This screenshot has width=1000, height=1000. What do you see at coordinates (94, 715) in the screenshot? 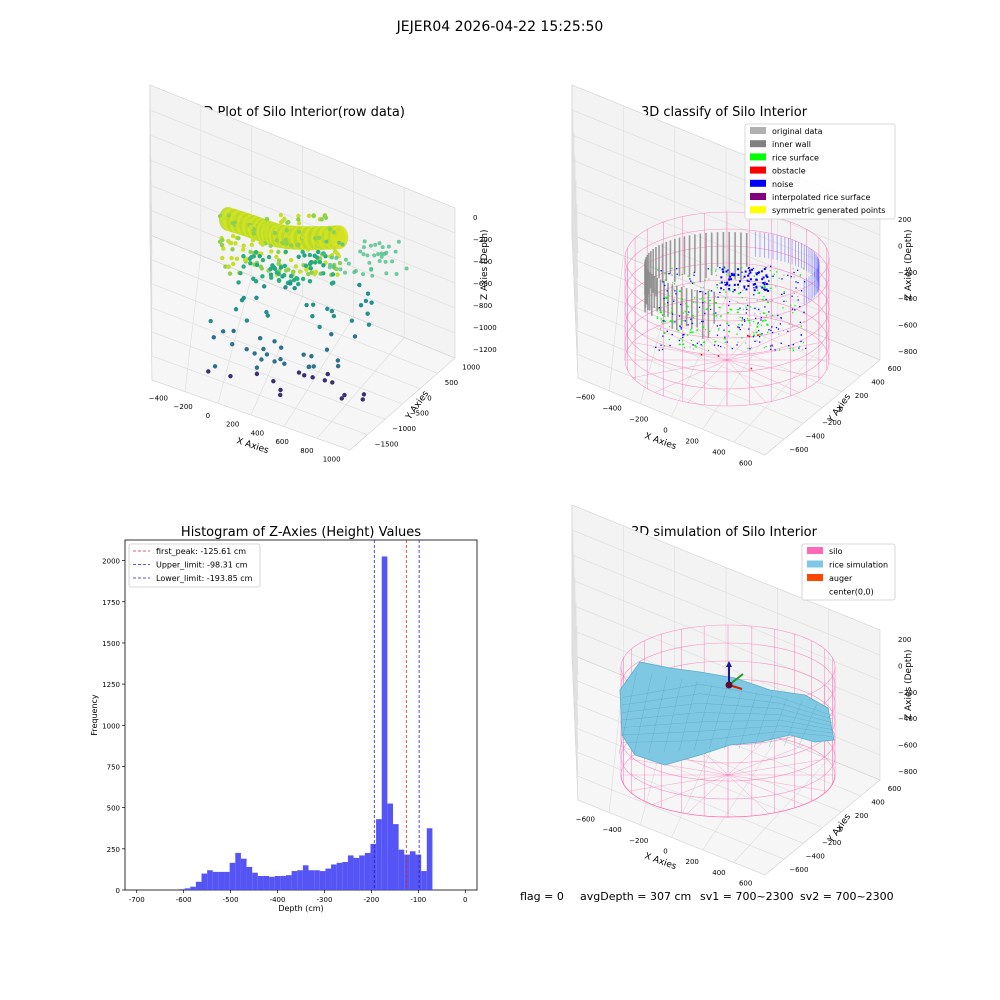
I see `histogram-y-axis-label: Frequency` at bounding box center [94, 715].